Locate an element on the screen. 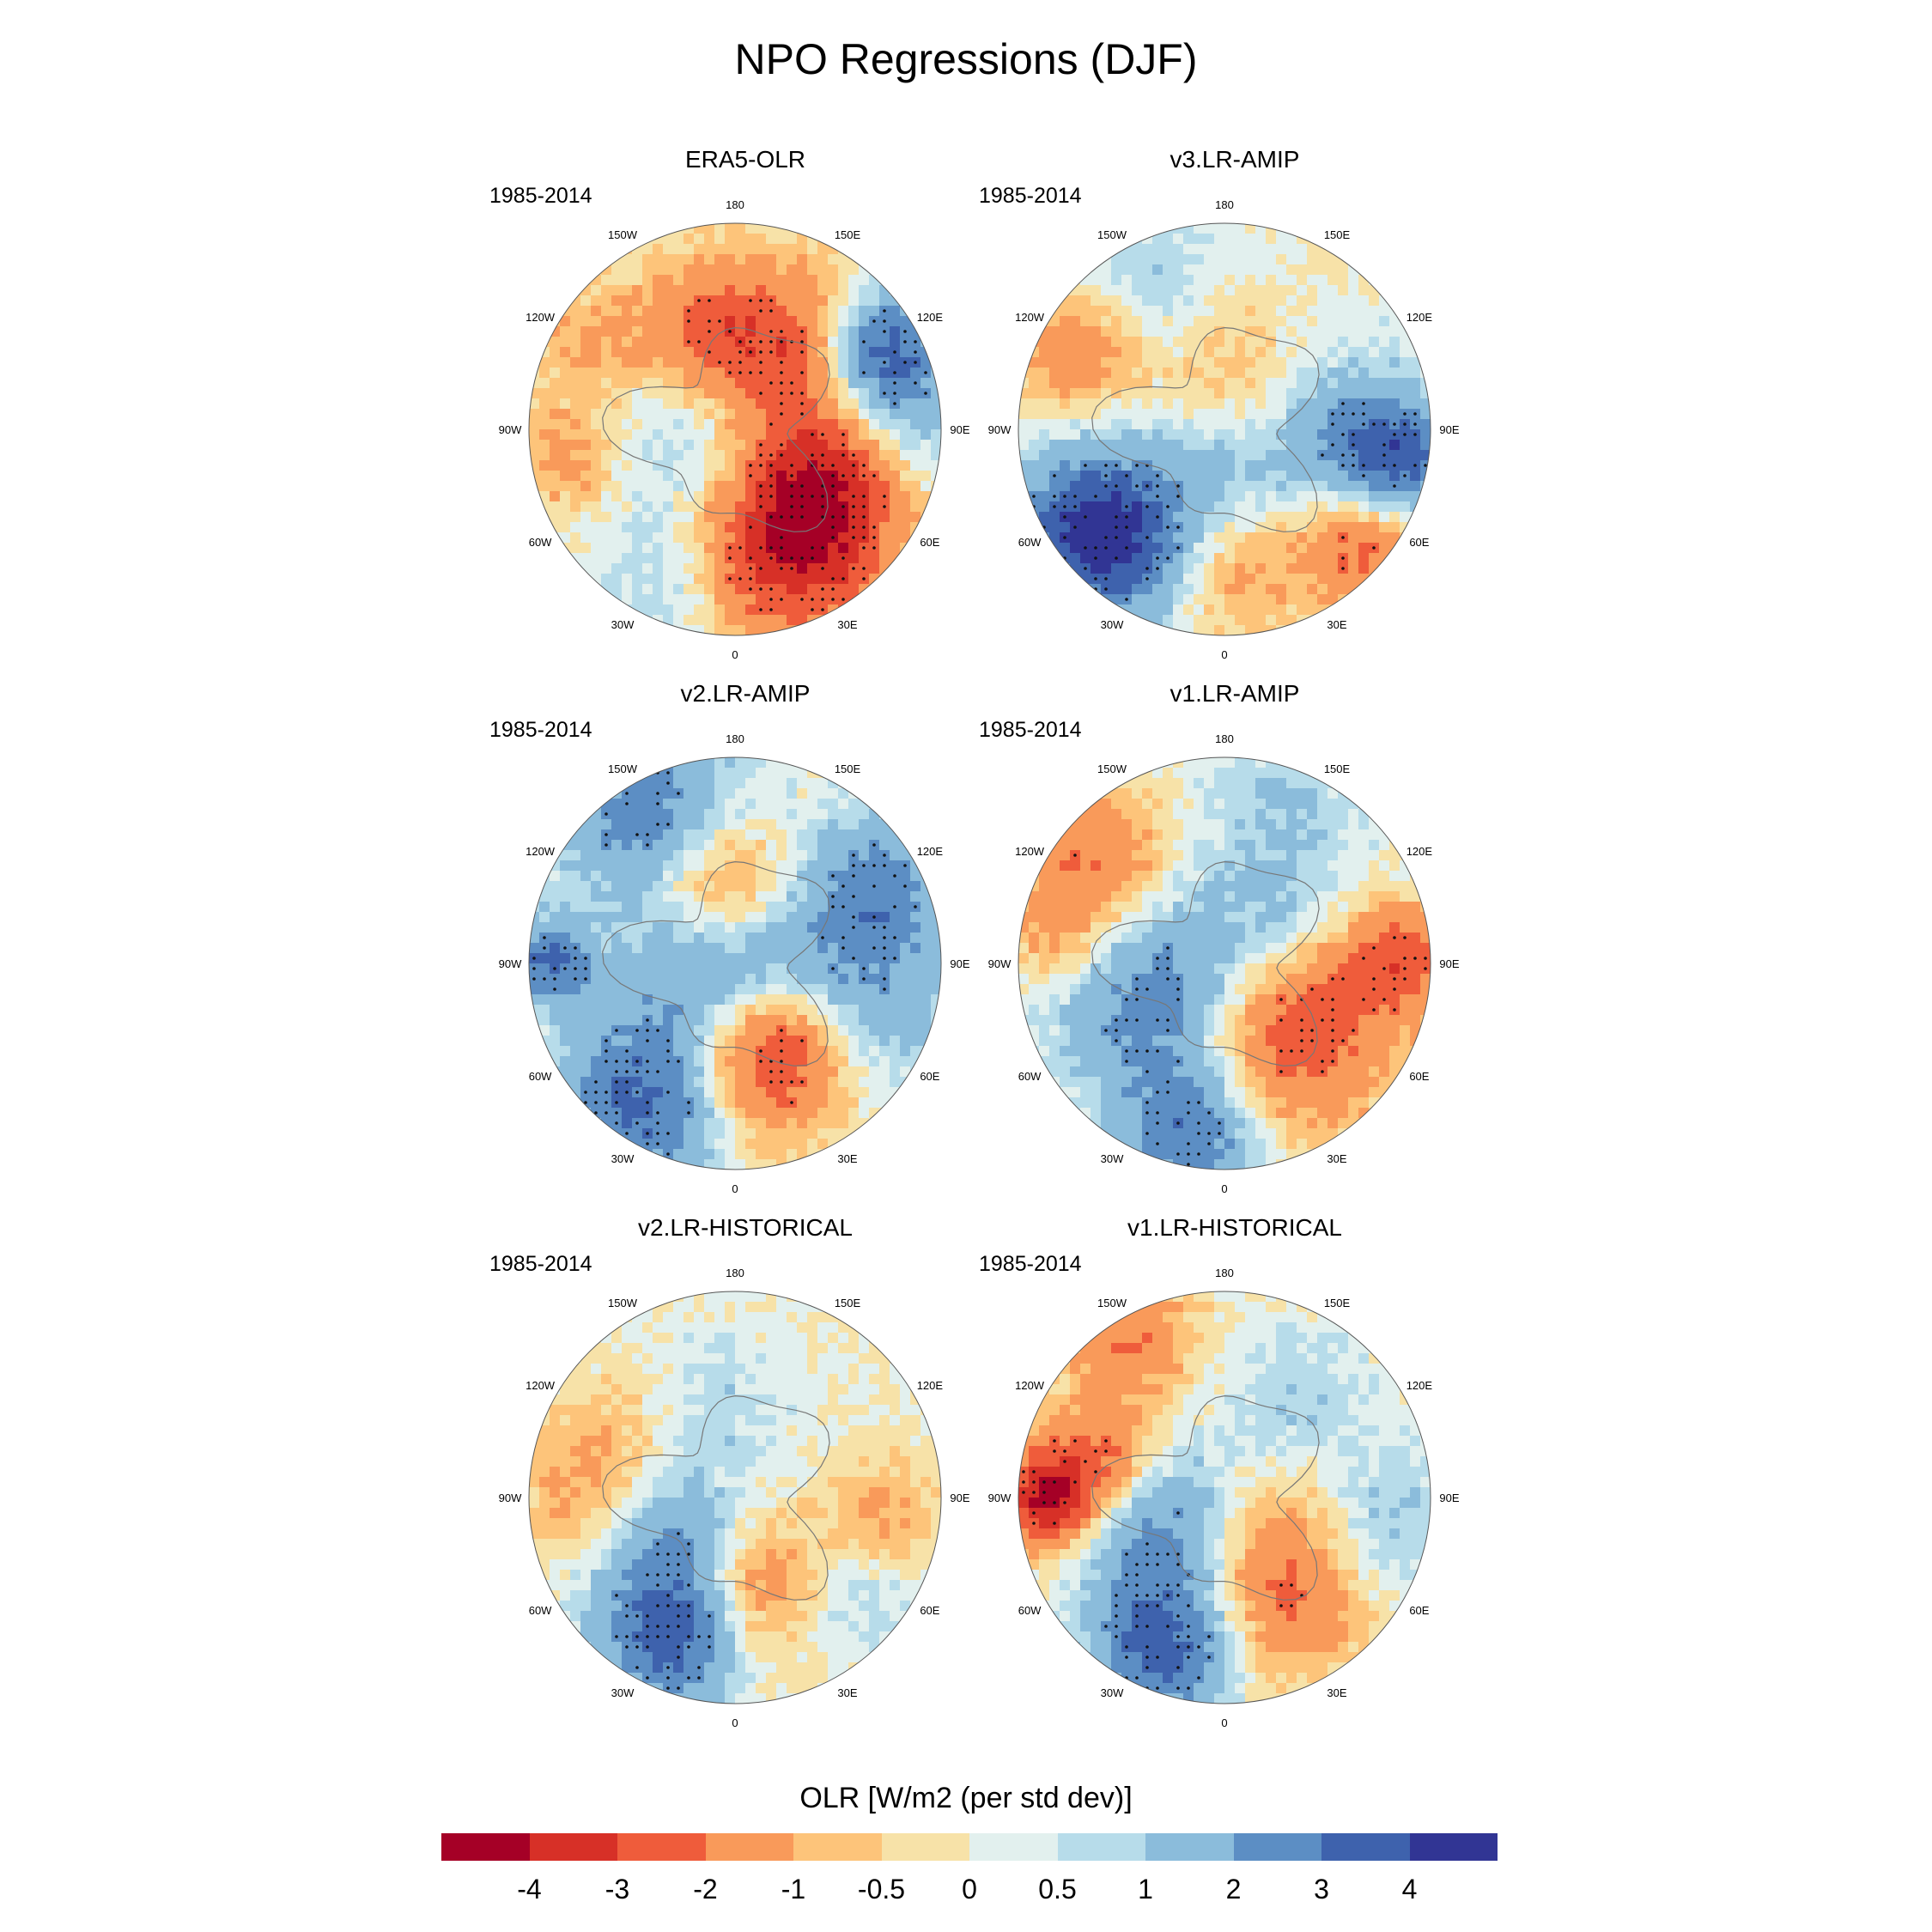 The width and height of the screenshot is (1932, 1932). map-boundary is located at coordinates (735, 963).